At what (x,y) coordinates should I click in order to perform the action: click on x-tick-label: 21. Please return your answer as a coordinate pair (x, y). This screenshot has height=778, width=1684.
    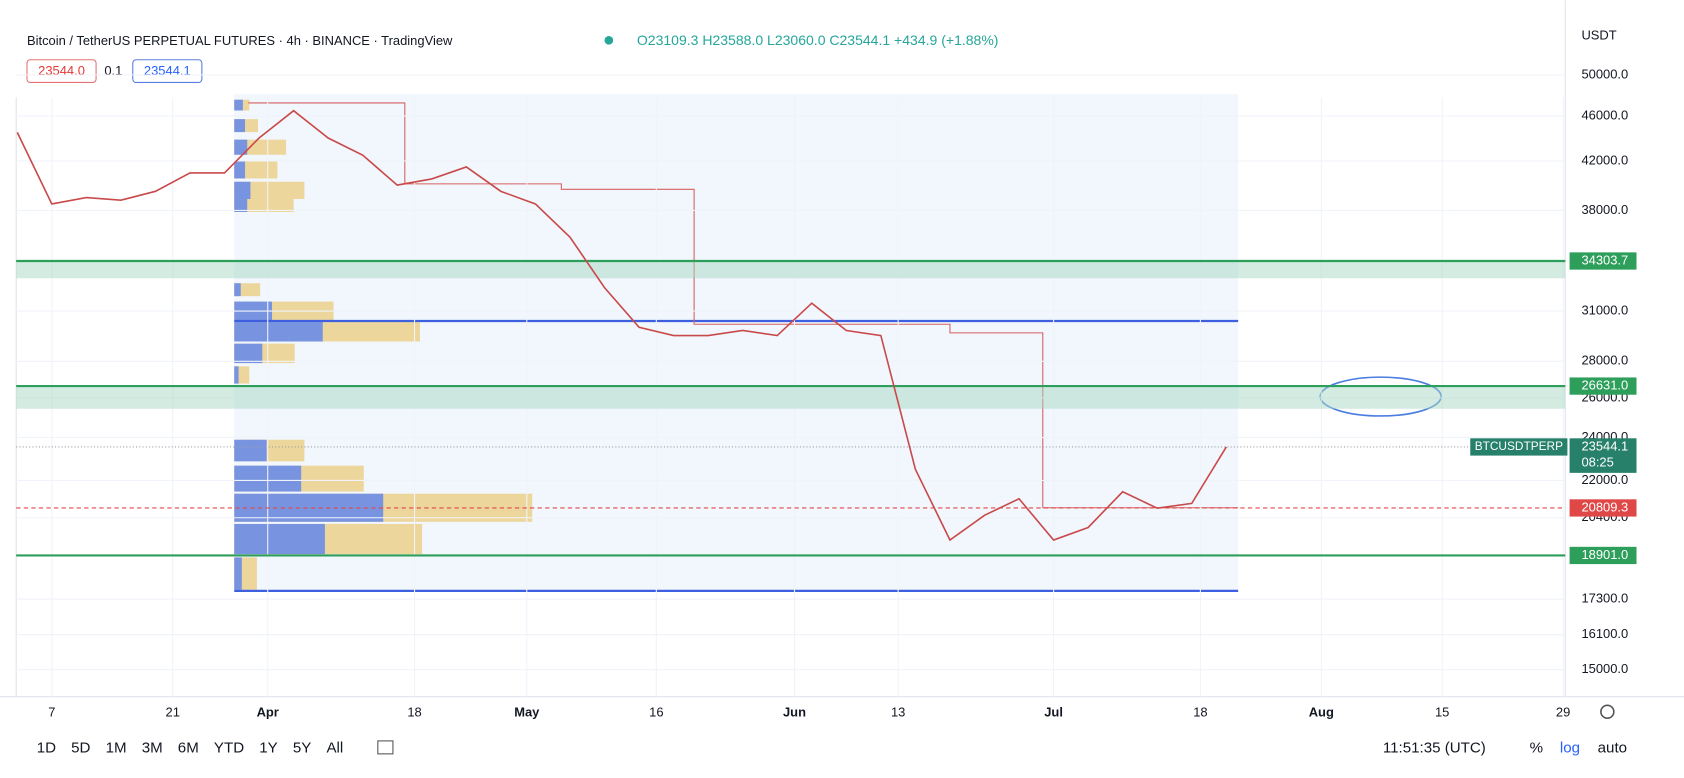
    Looking at the image, I should click on (173, 711).